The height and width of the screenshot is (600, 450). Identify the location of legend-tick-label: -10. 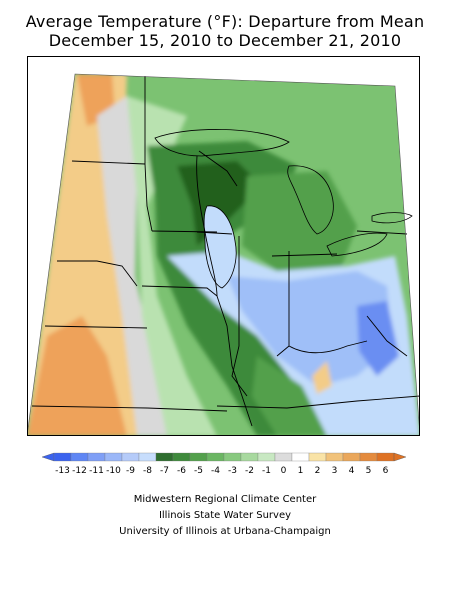
(113, 471).